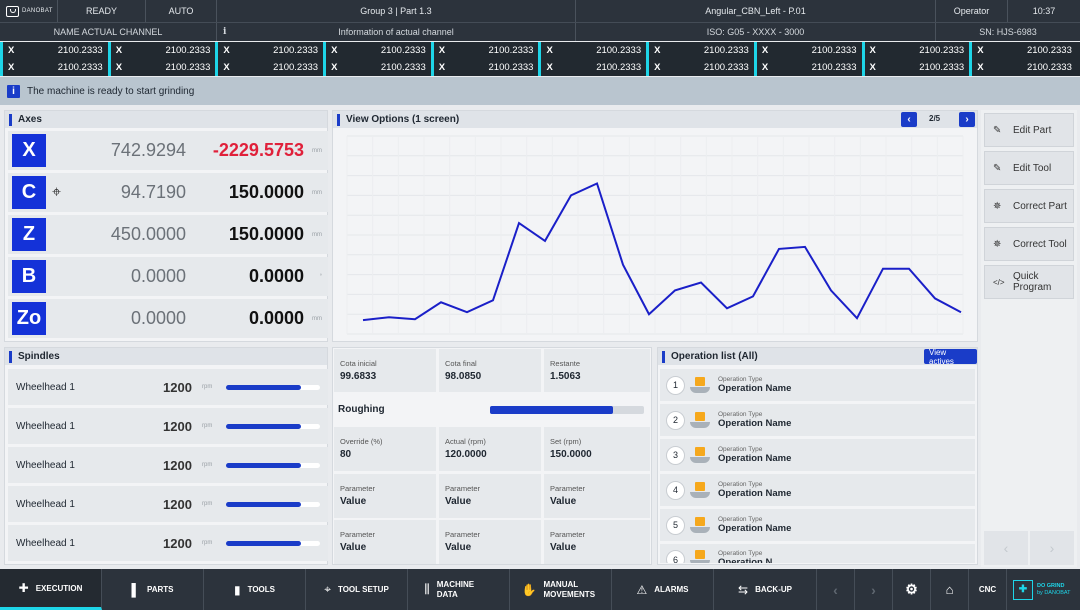  Describe the element at coordinates (1029, 244) in the screenshot. I see `correct-tool-button: ✵ Correct Tool` at that location.